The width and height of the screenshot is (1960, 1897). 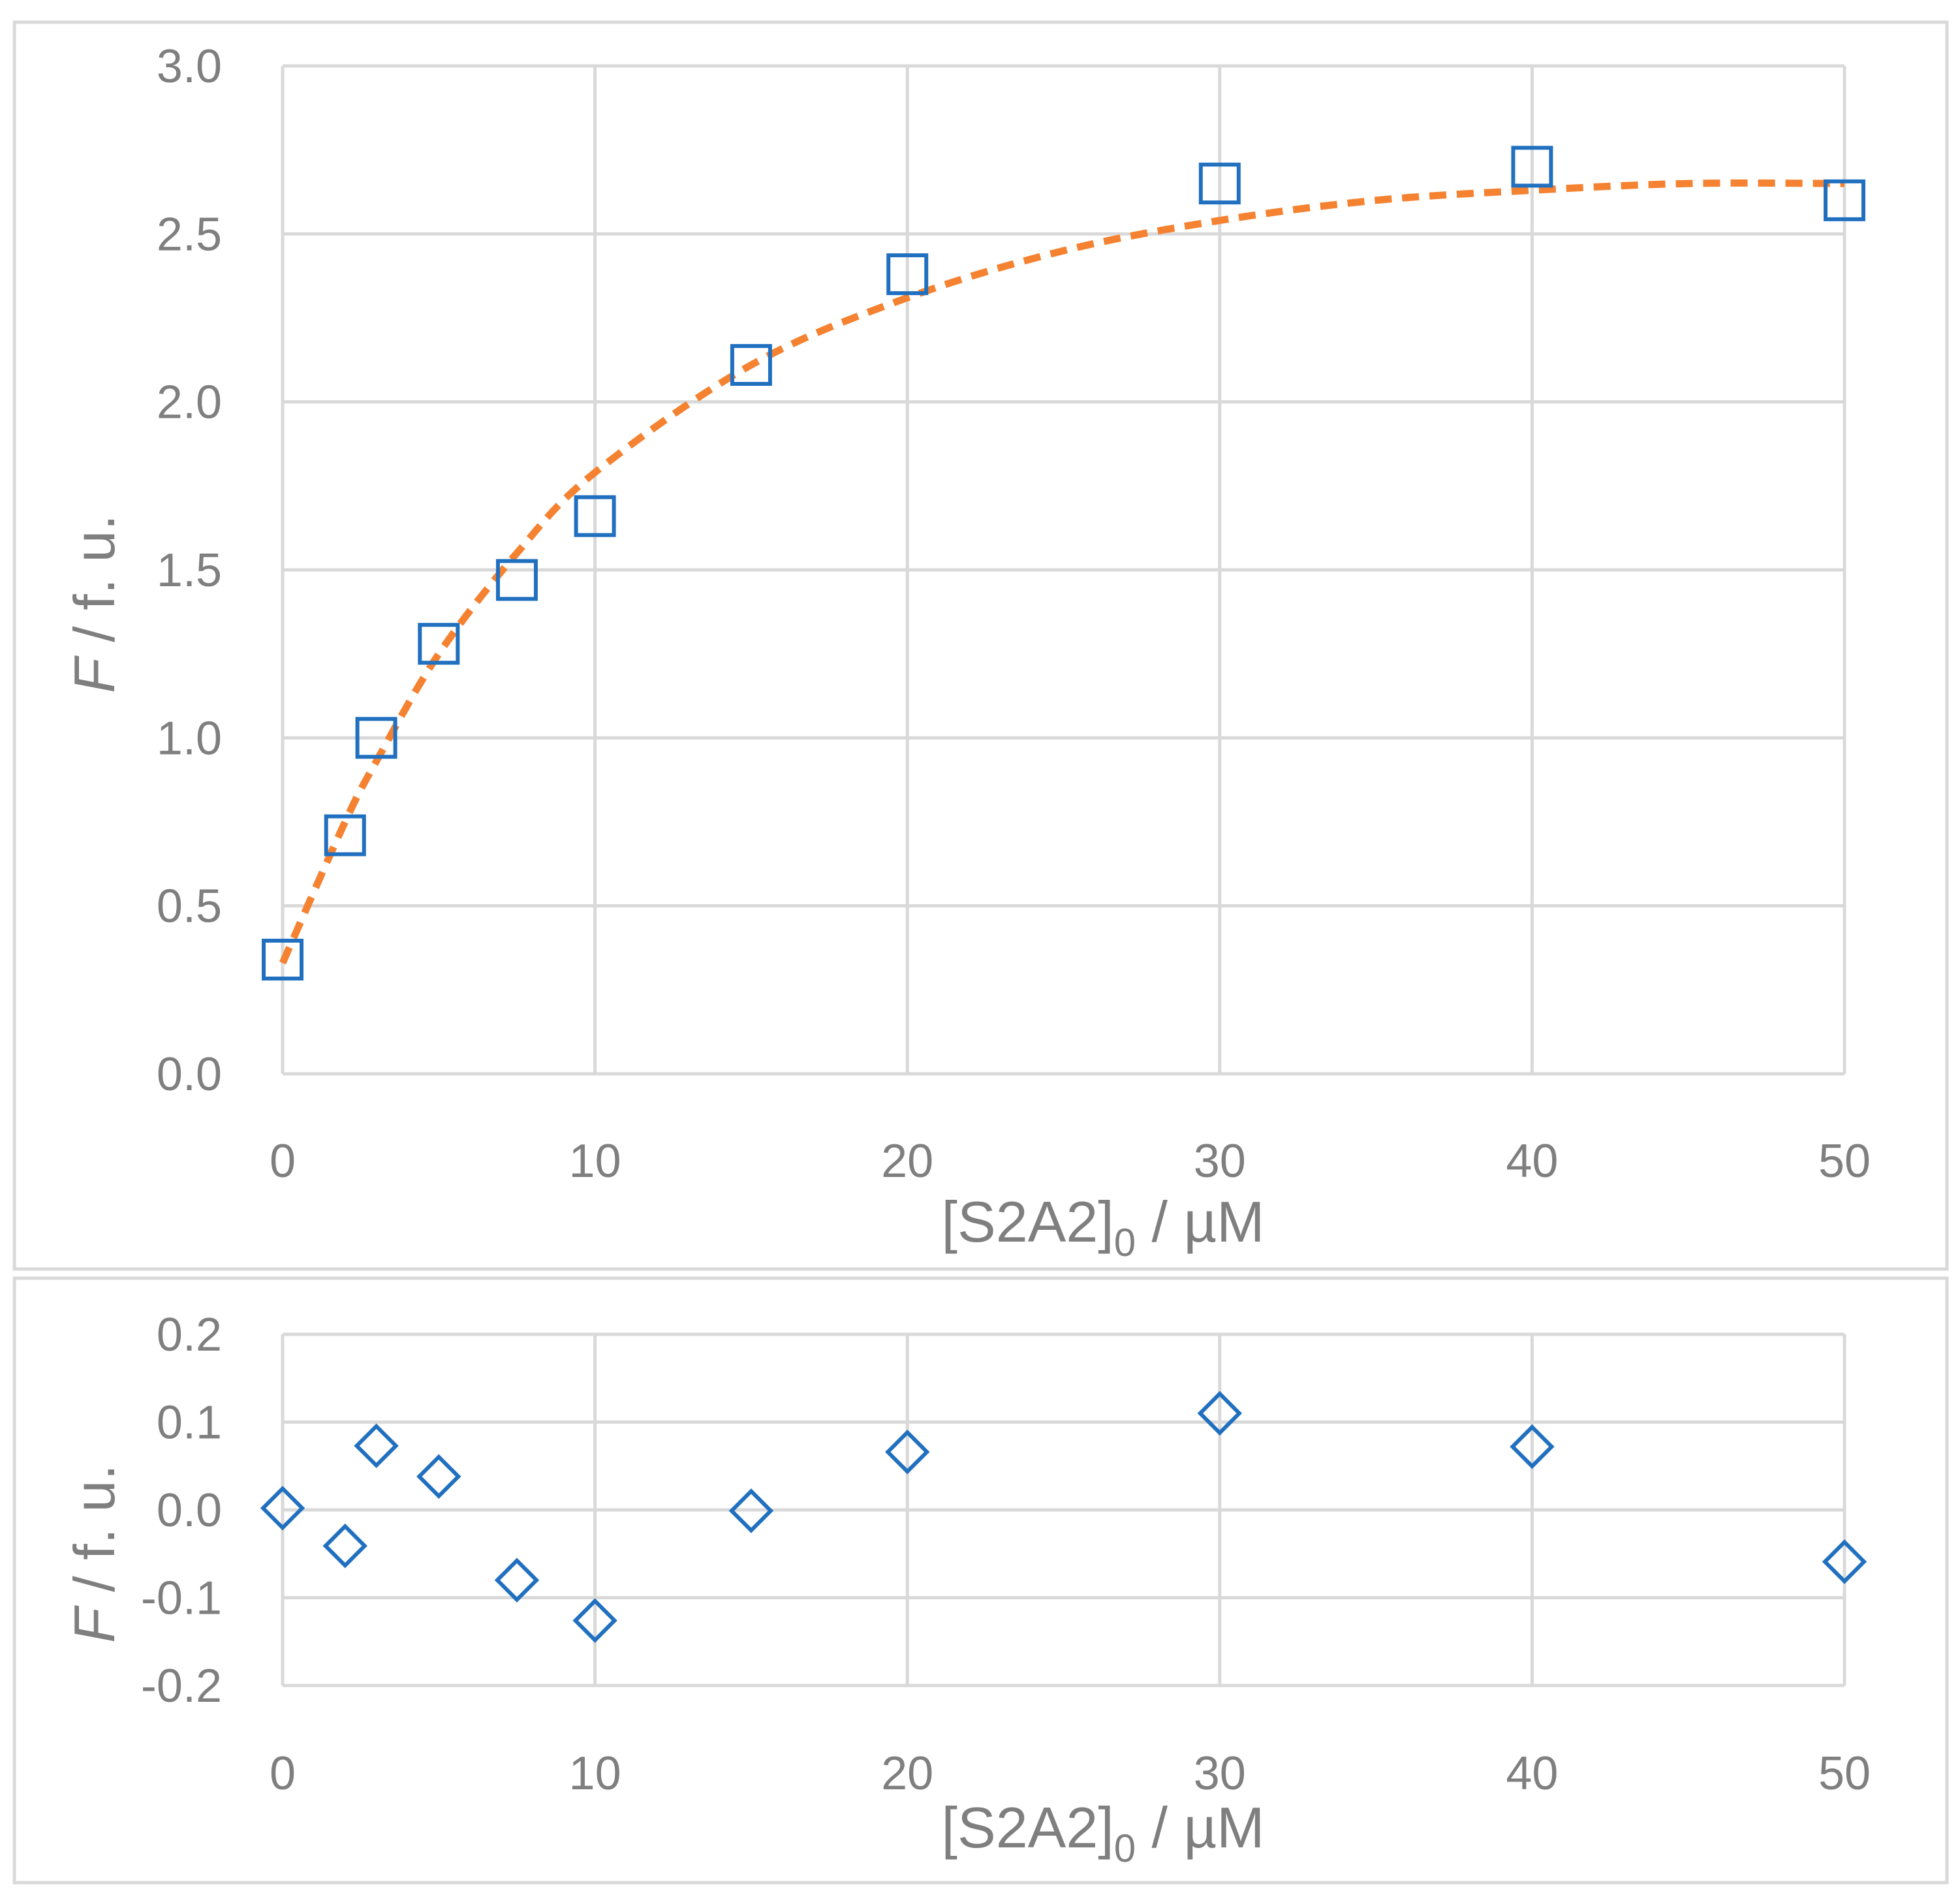 What do you see at coordinates (182, 1686) in the screenshot?
I see `y-tick-label: -0.2` at bounding box center [182, 1686].